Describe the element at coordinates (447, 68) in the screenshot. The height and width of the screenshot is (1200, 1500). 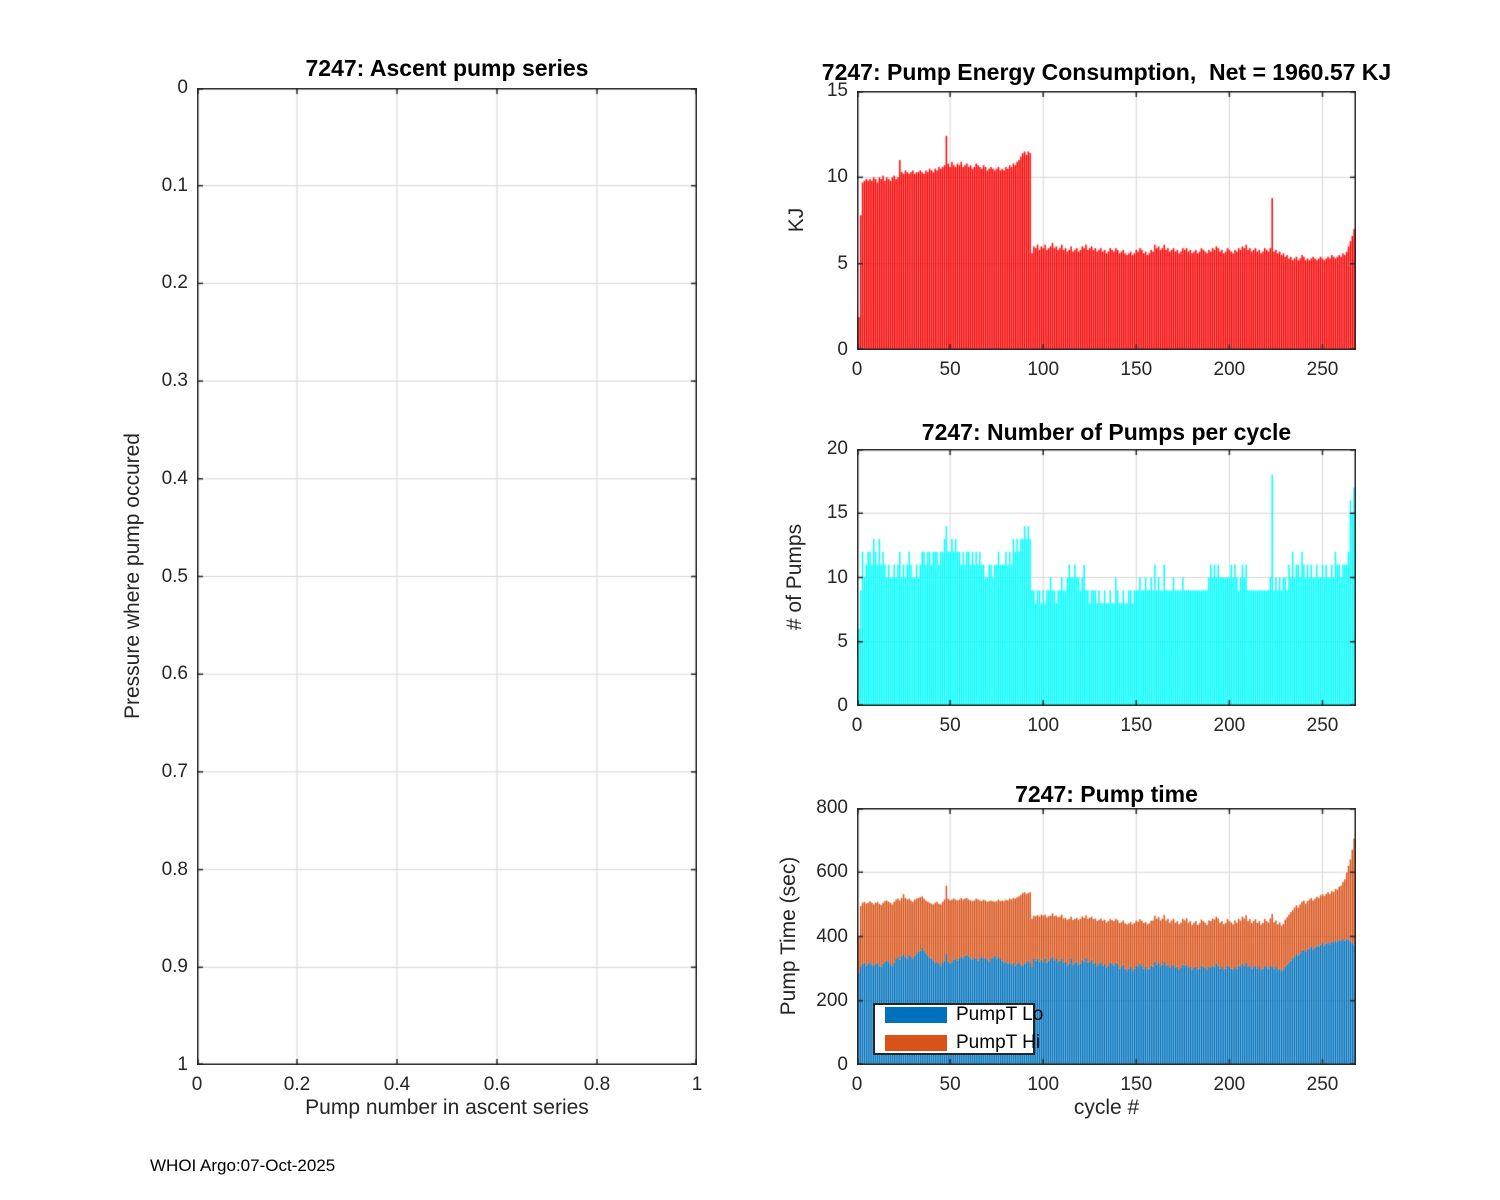
I see `ascent-title: 7247: Ascent pump series` at that location.